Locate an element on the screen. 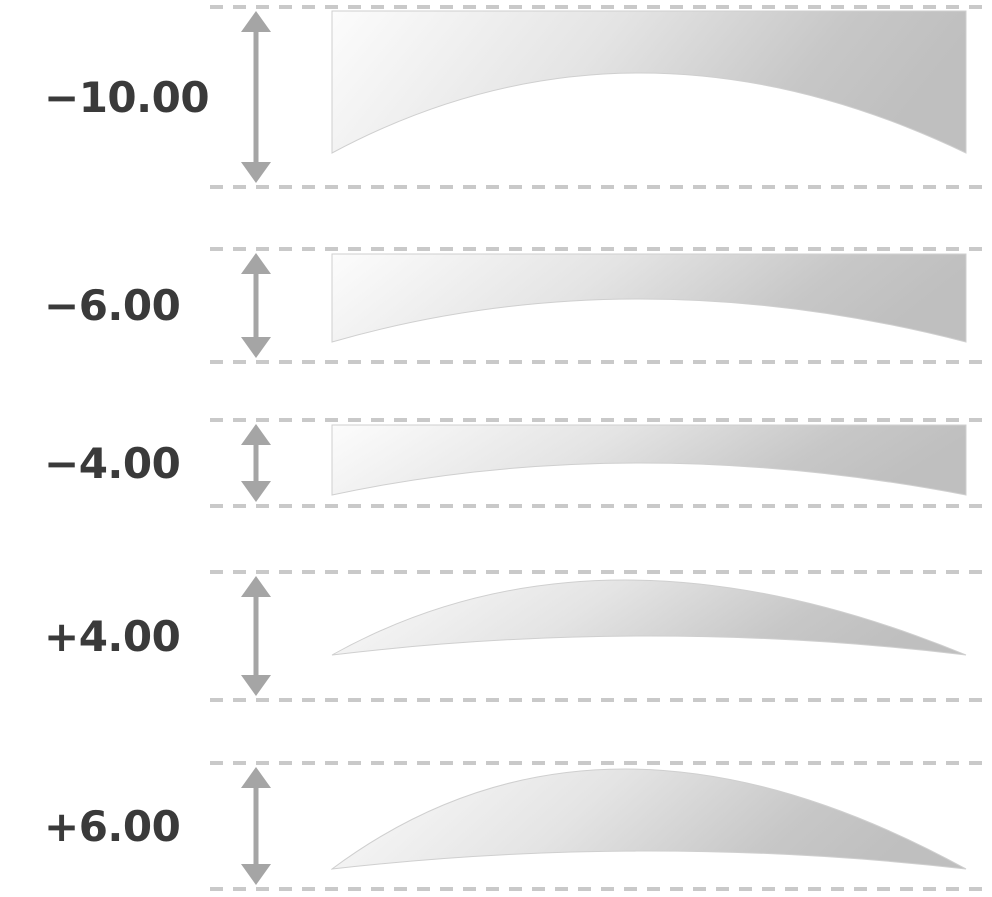  power-label: +4.00 is located at coordinates (112, 636).